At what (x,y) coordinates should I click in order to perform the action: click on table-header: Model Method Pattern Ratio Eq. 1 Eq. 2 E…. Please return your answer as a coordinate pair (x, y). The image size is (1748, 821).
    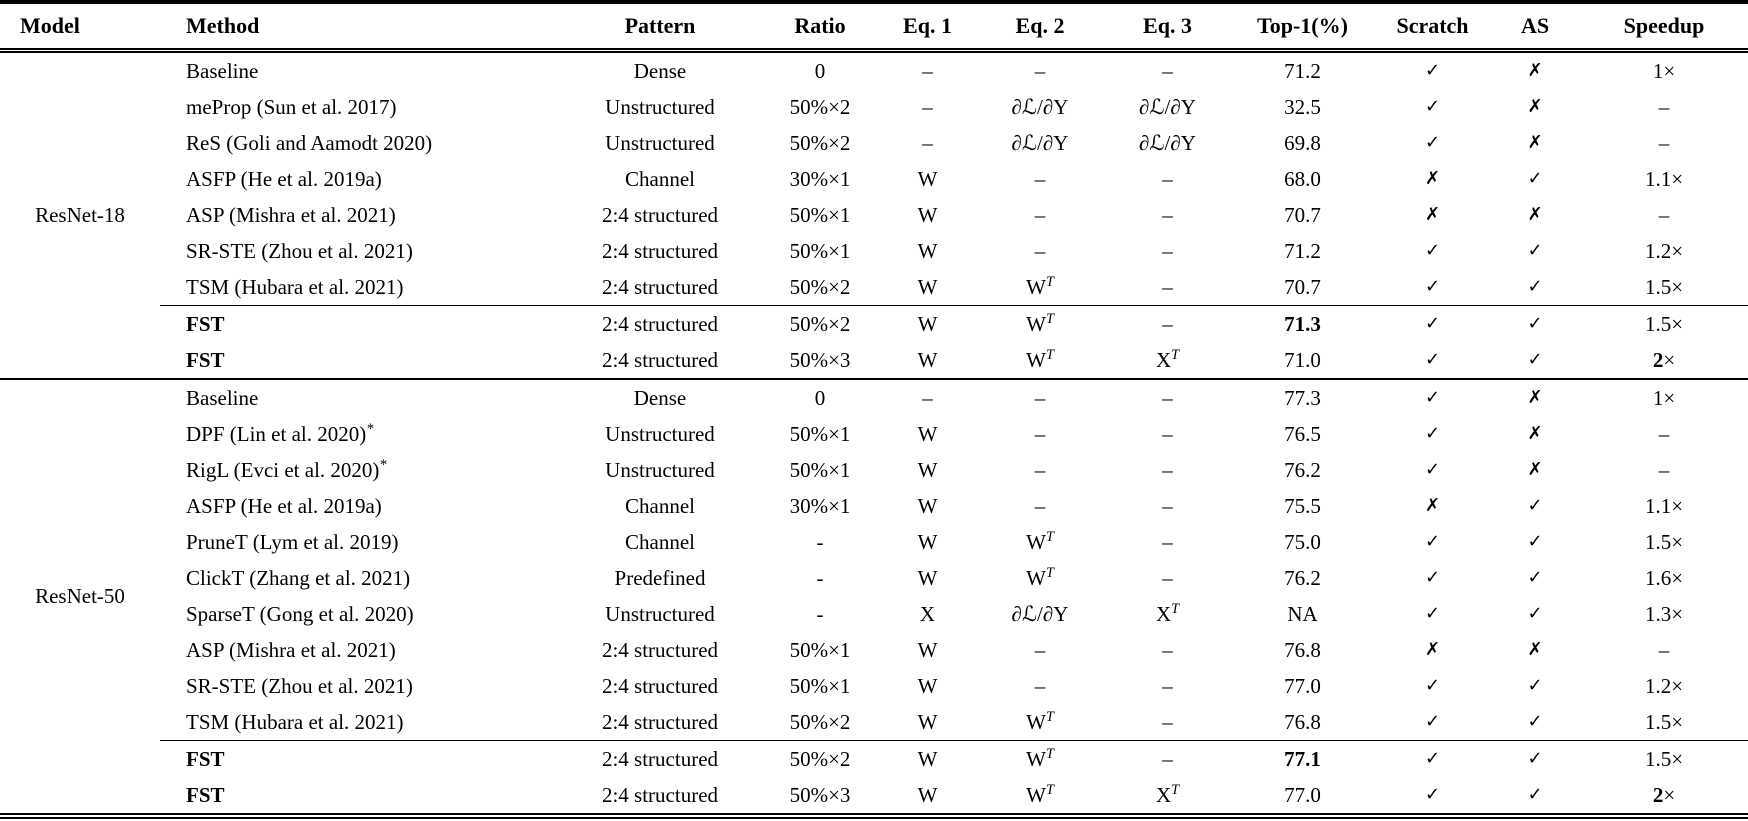
    Looking at the image, I should click on (874, 27).